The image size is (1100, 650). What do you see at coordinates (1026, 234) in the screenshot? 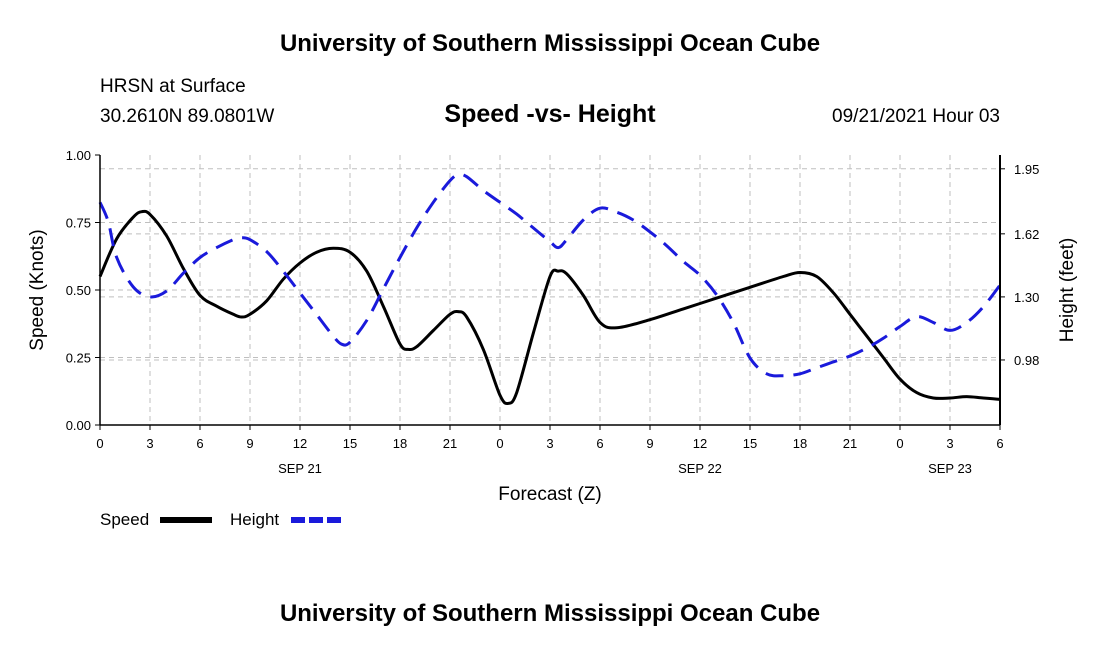
I see `y2-tick-label: 1.62` at bounding box center [1026, 234].